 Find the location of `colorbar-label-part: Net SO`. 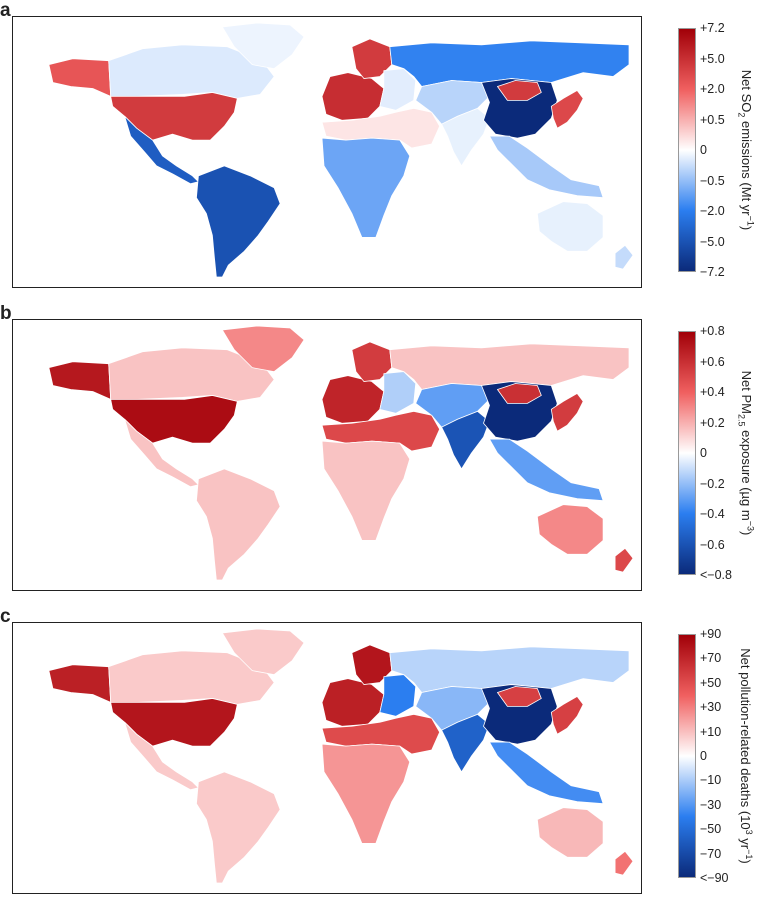

colorbar-label-part: Net SO is located at coordinates (747, 91).